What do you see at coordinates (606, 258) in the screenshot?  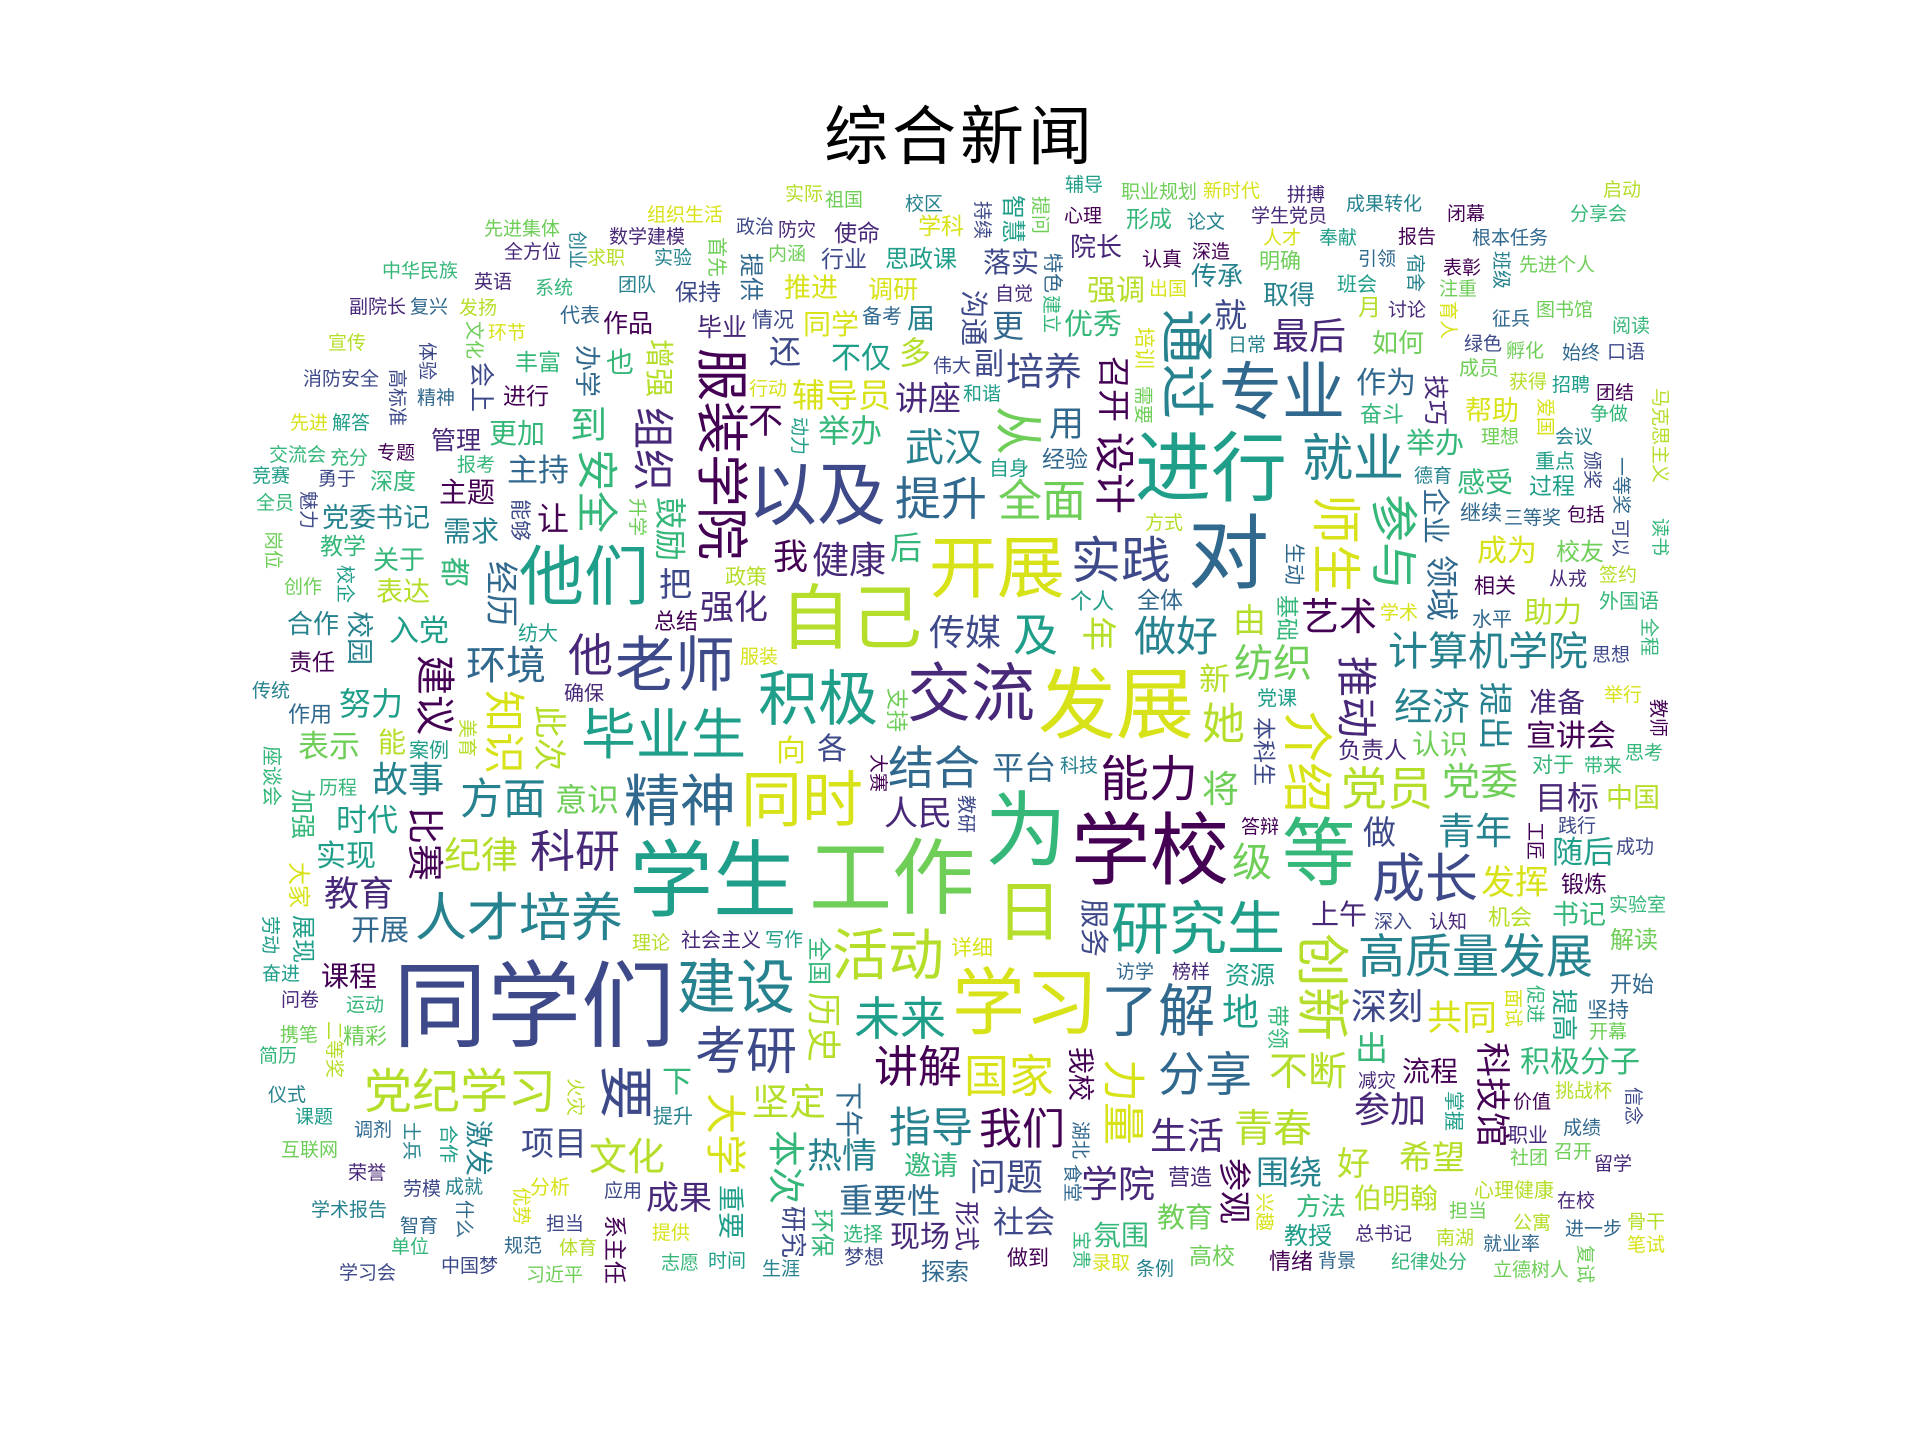 I see `cloud-word: 求职` at bounding box center [606, 258].